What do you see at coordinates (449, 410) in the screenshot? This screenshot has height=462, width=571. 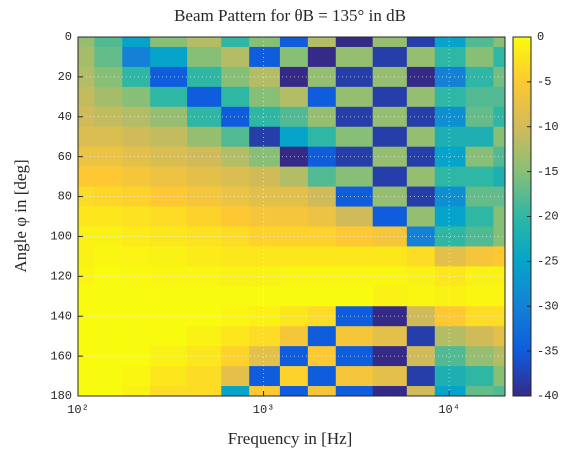 I see `x-tick-label: 10⁴` at bounding box center [449, 410].